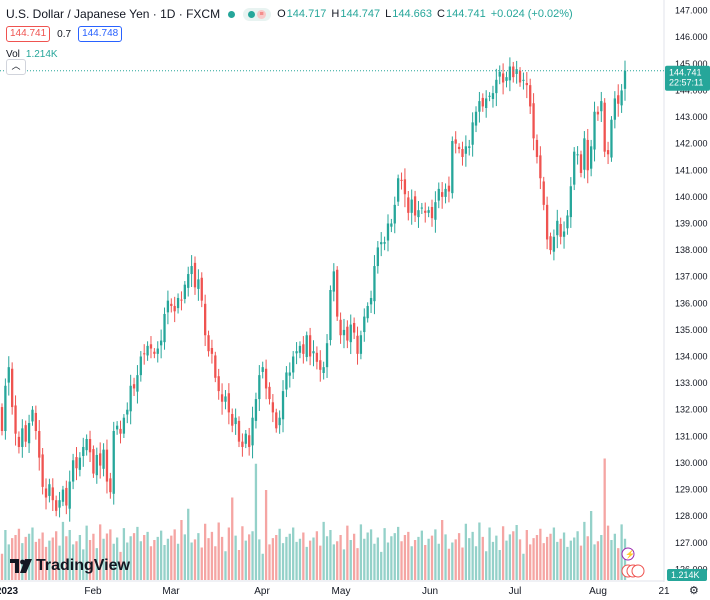  What do you see at coordinates (64, 34) in the screenshot?
I see `spread-value: 0.7` at bounding box center [64, 34].